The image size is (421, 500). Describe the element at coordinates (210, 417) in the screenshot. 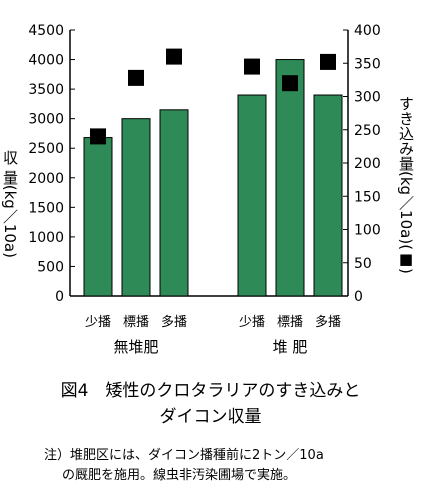

I see `figure-caption-line-2: ダイコン収量` at that location.